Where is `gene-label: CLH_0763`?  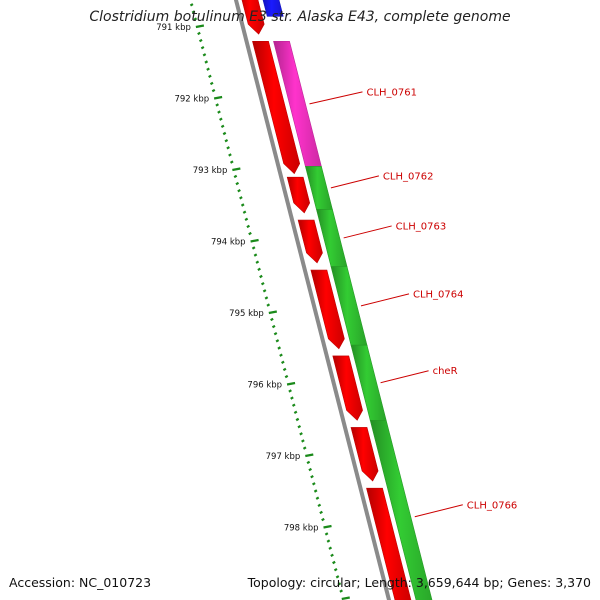 gene-label: CLH_0763 is located at coordinates (421, 226).